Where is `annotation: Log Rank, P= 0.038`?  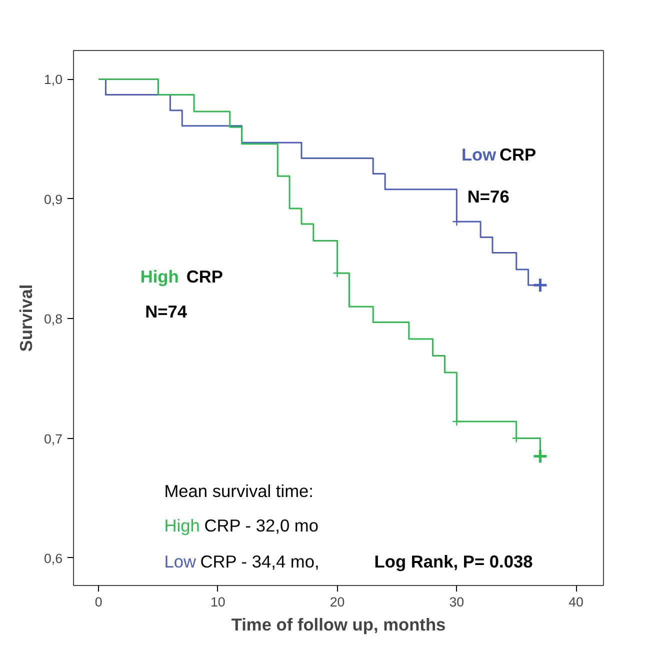
annotation: Log Rank, P= 0.038 is located at coordinates (454, 562).